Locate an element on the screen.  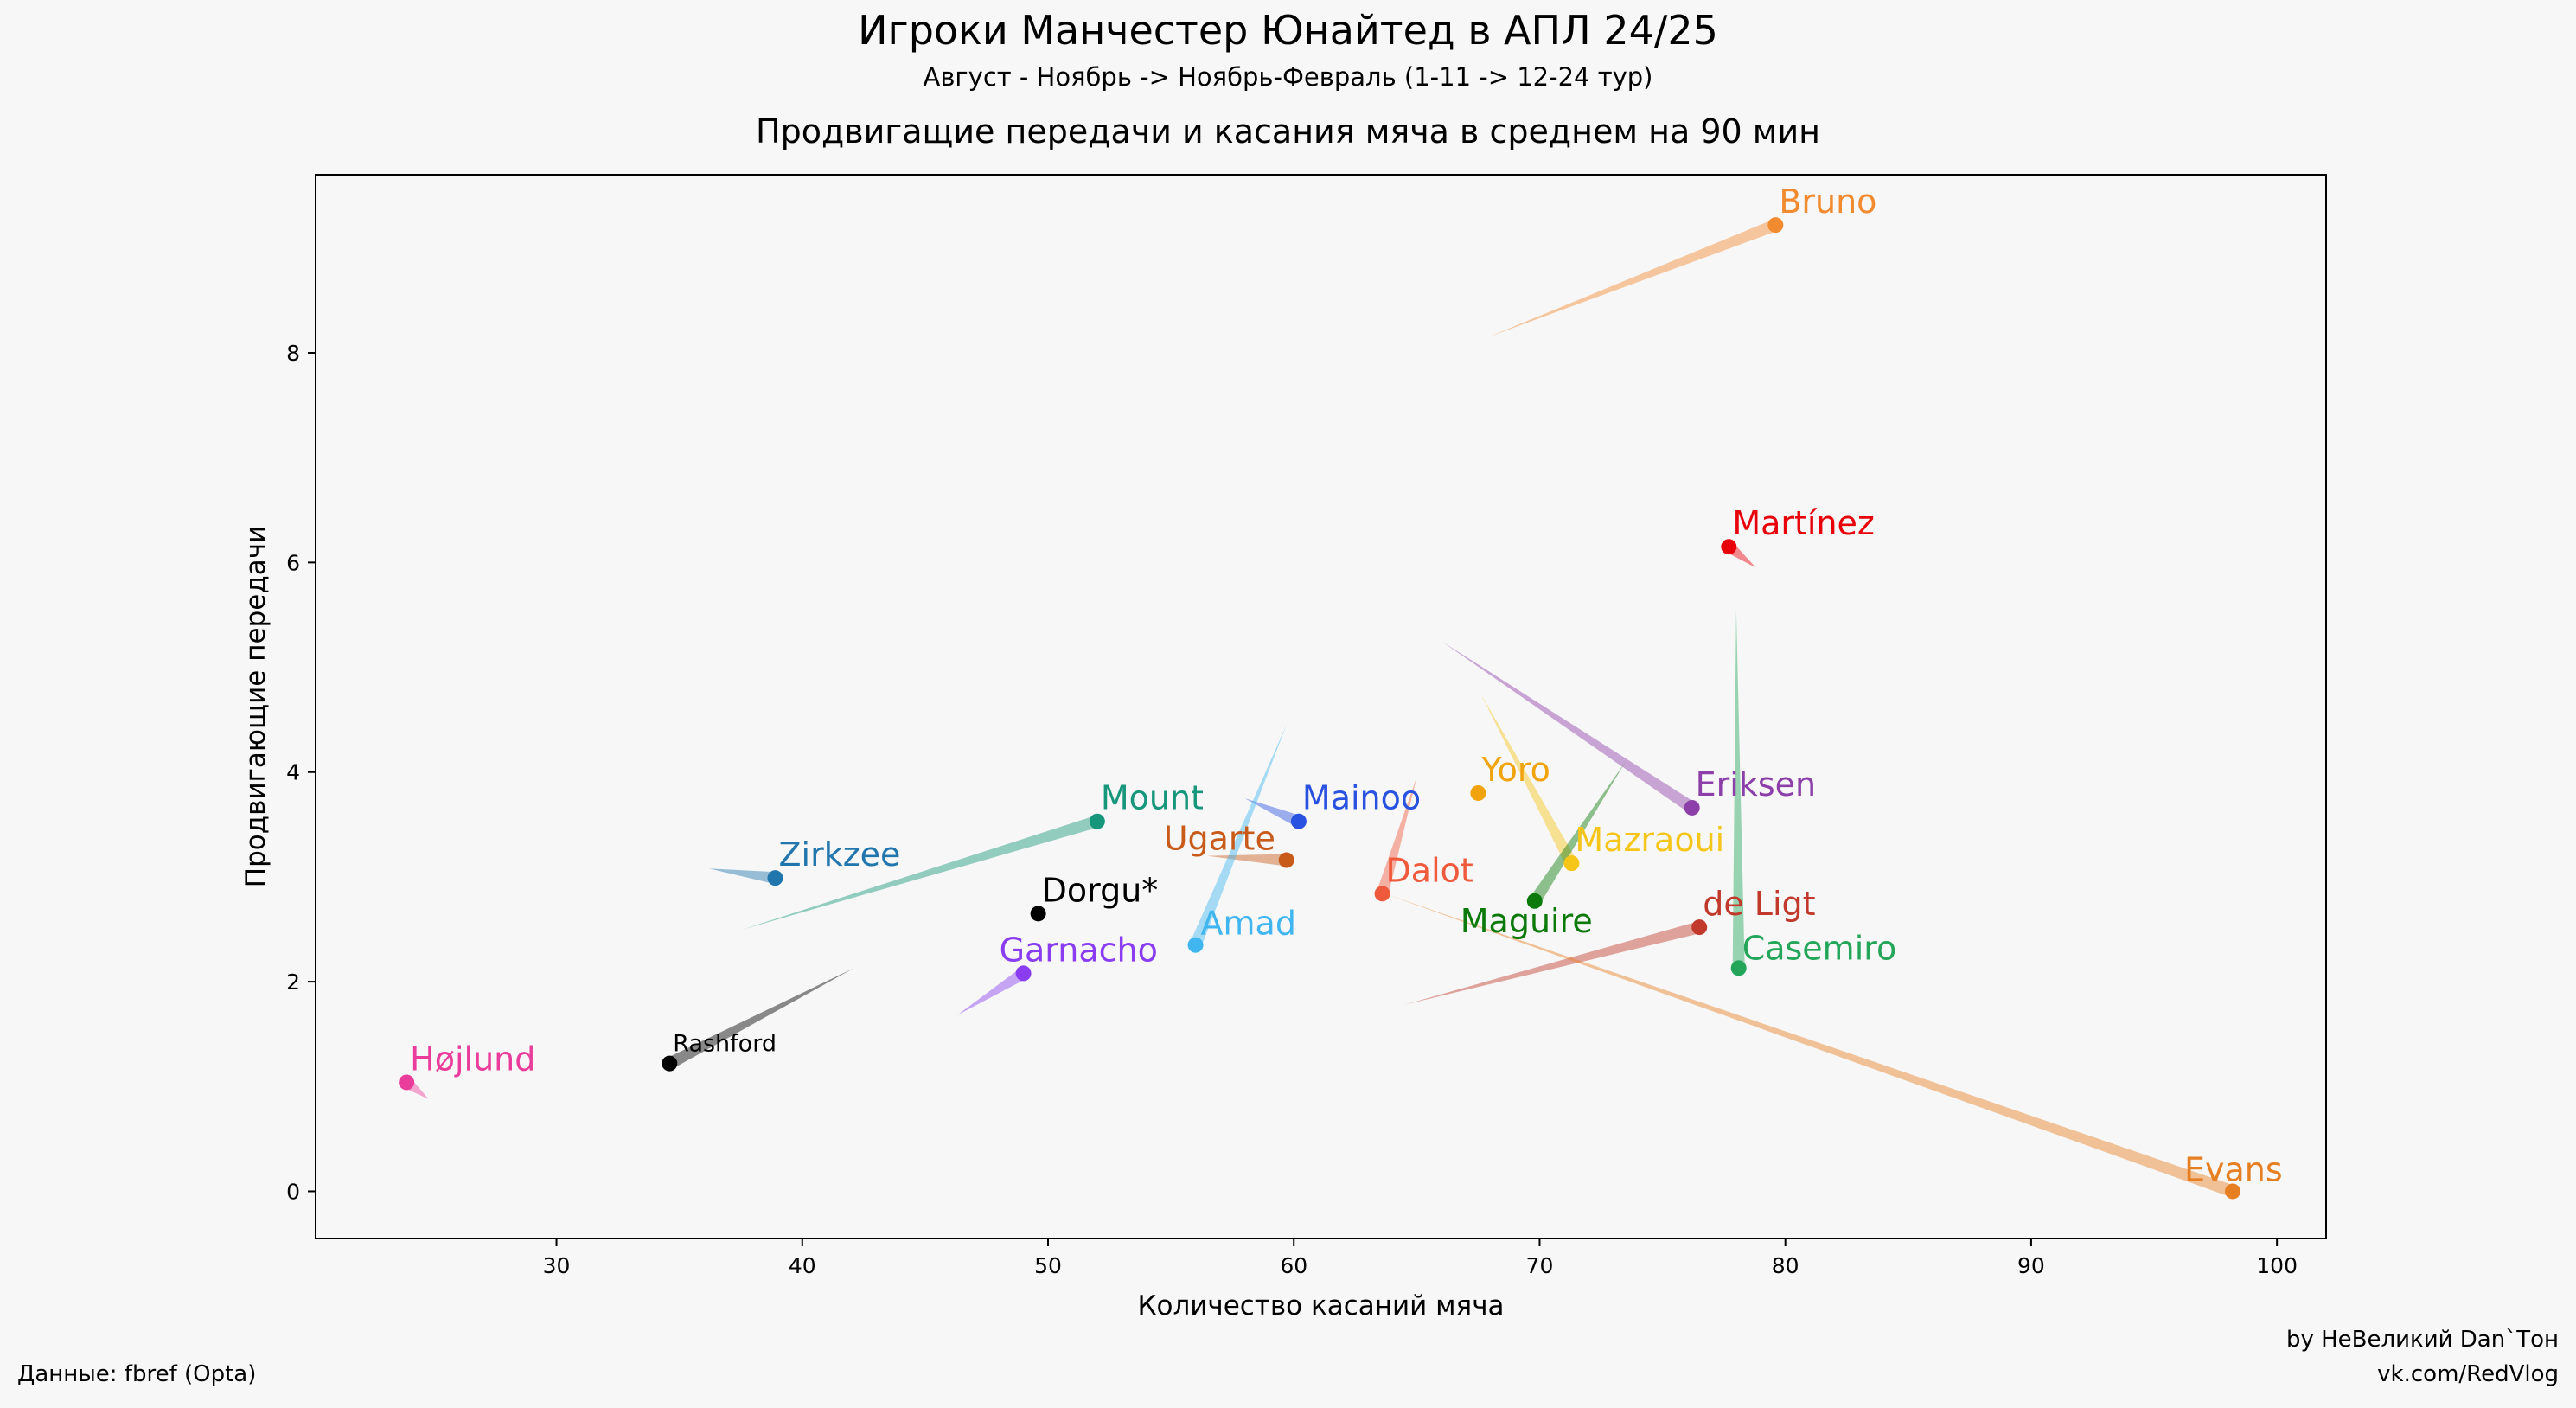
trail-zirkzee is located at coordinates (743, 876).